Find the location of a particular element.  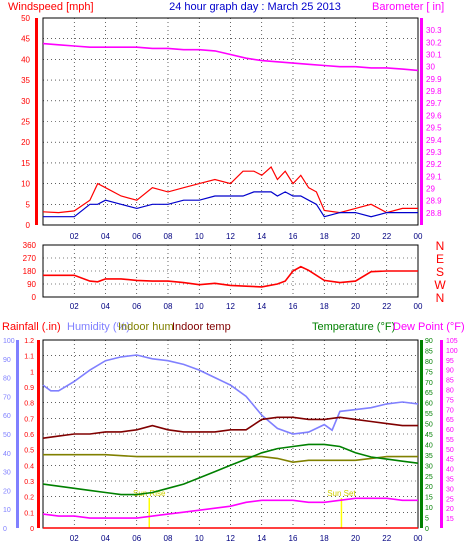

temperature-tick-label: 20 is located at coordinates (429, 487).